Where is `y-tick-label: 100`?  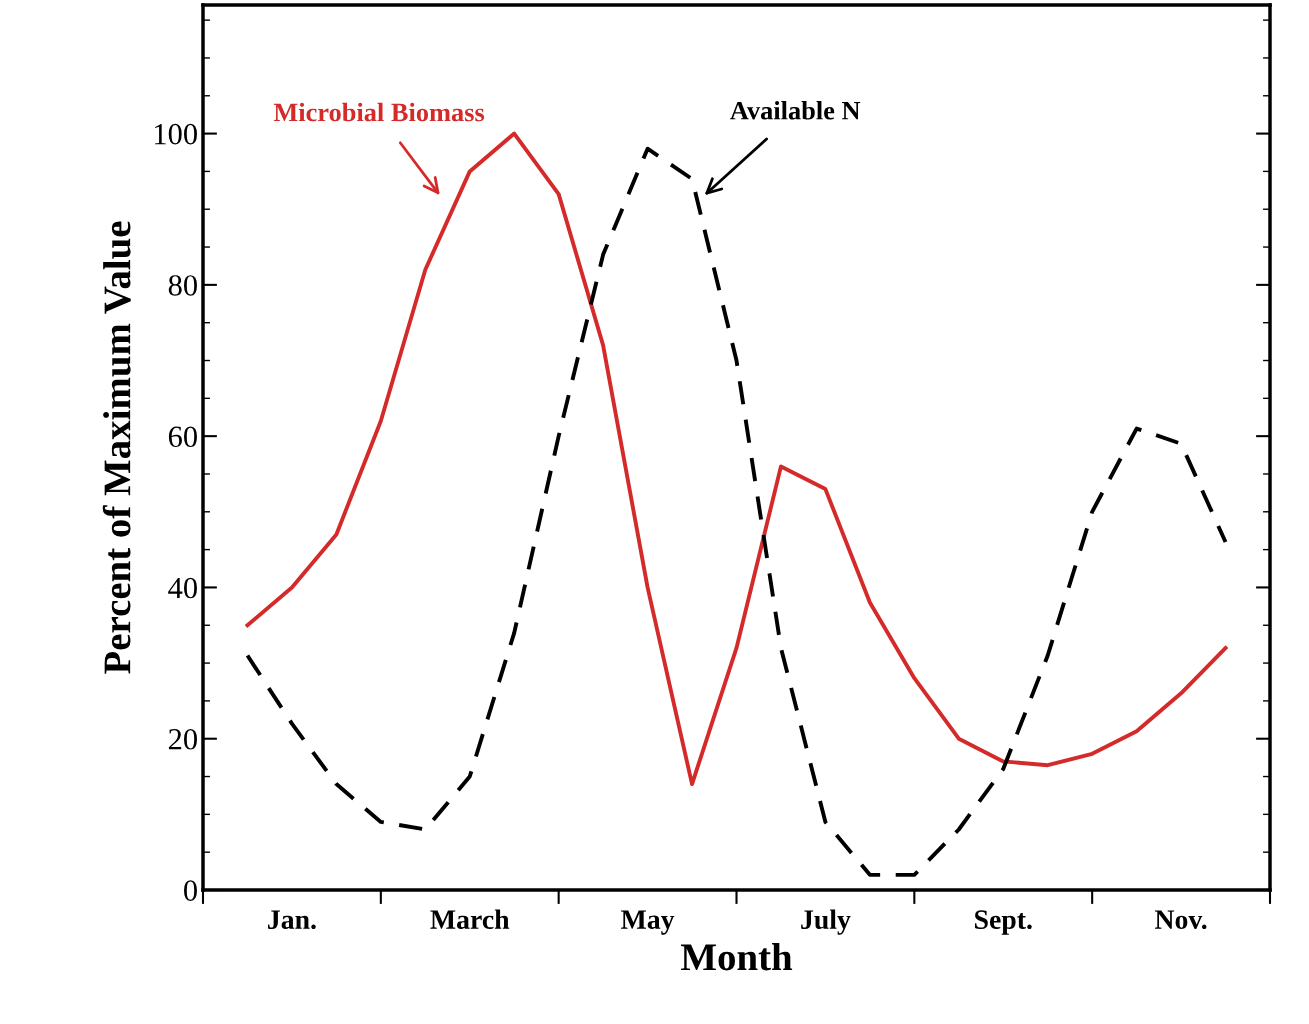
y-tick-label: 100 is located at coordinates (175, 134).